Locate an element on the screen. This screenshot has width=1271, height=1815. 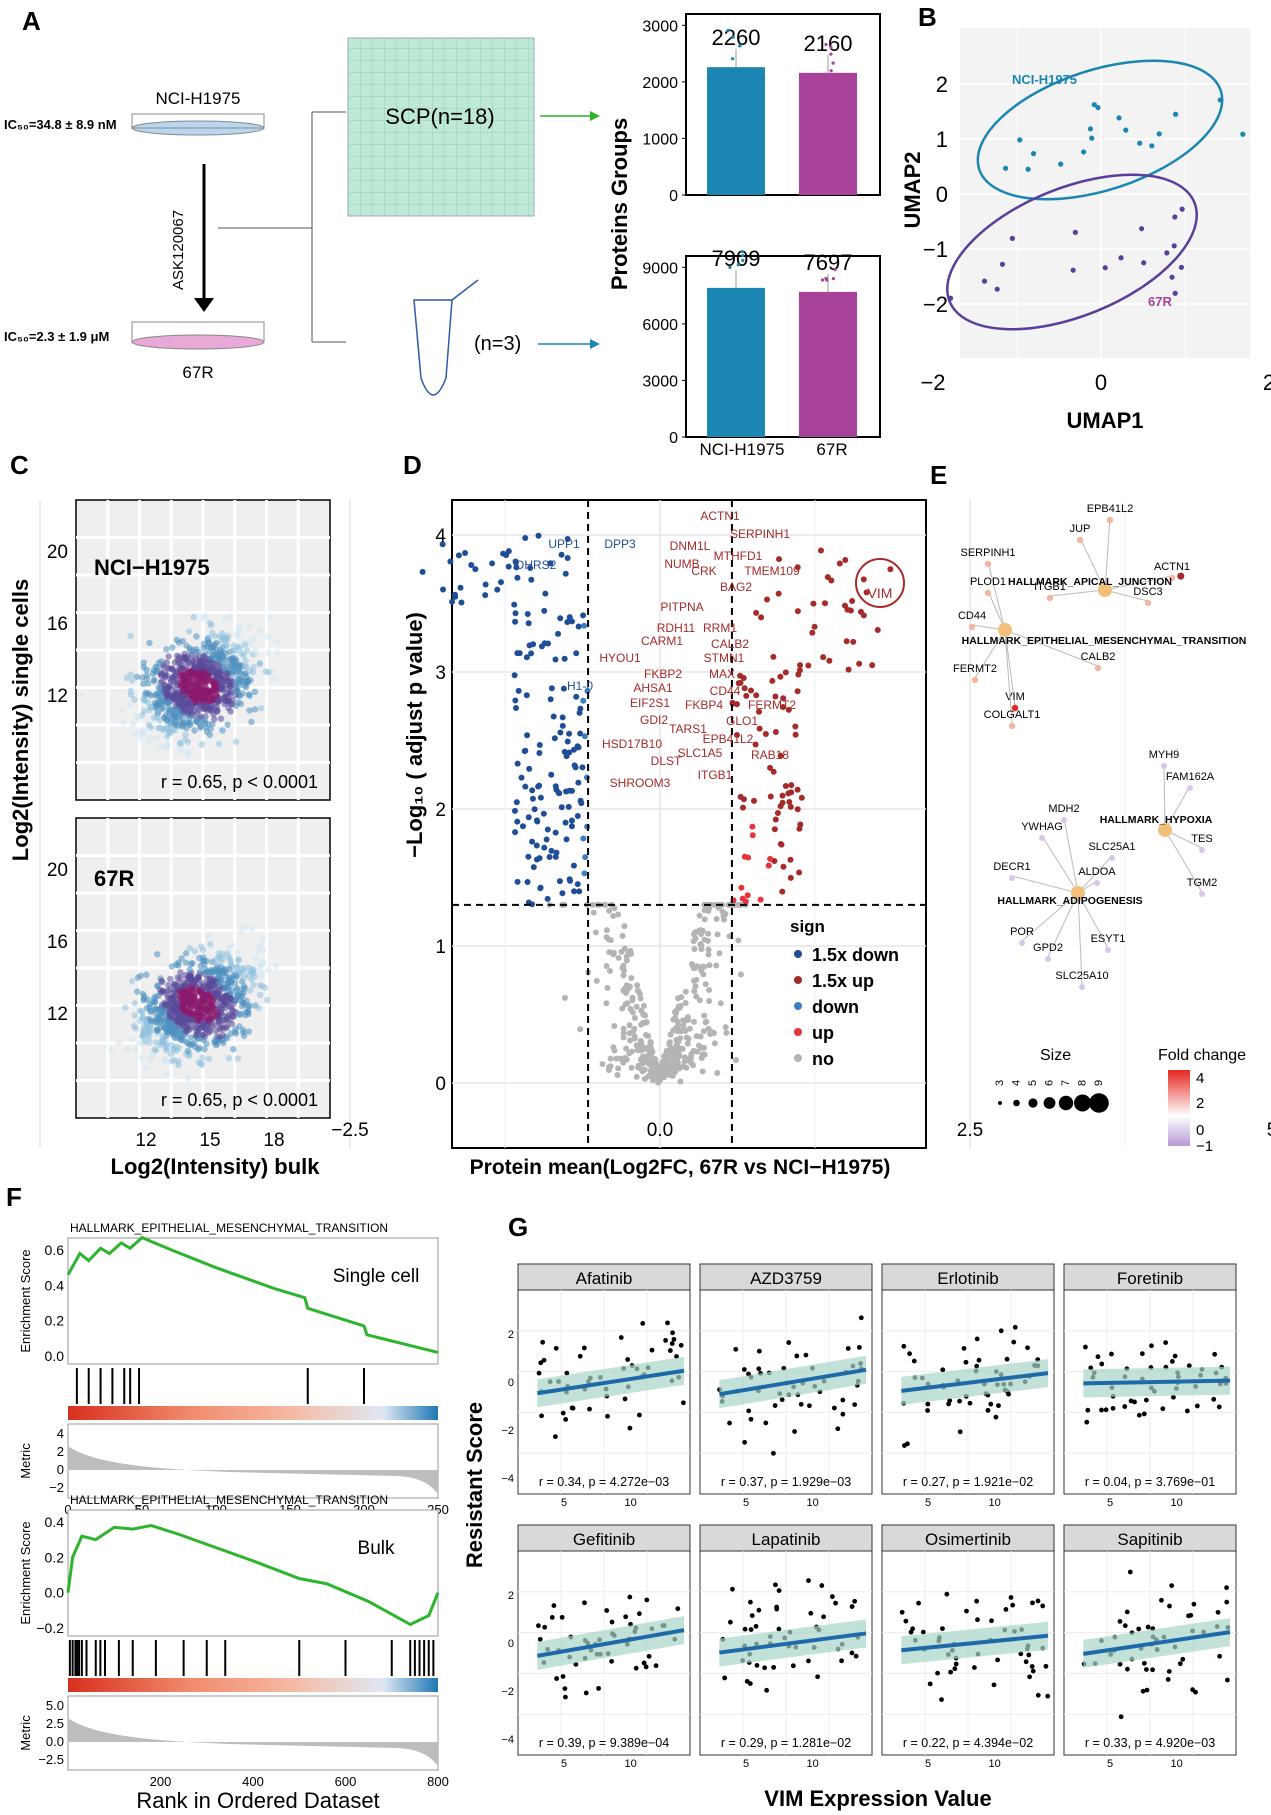
facet-regression-line is located at coordinates (793, 1643).